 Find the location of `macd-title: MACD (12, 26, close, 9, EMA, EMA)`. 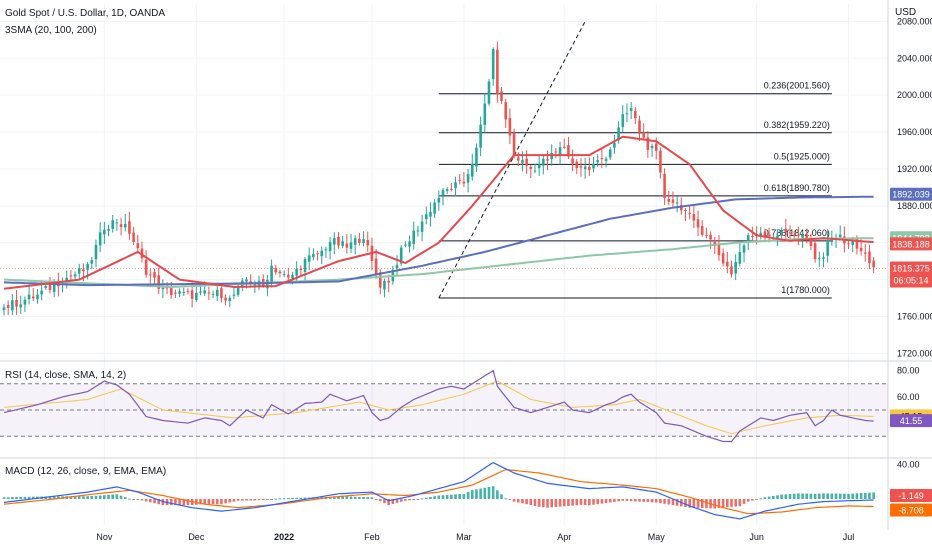

macd-title: MACD (12, 26, close, 9, EMA, EMA) is located at coordinates (86, 471).